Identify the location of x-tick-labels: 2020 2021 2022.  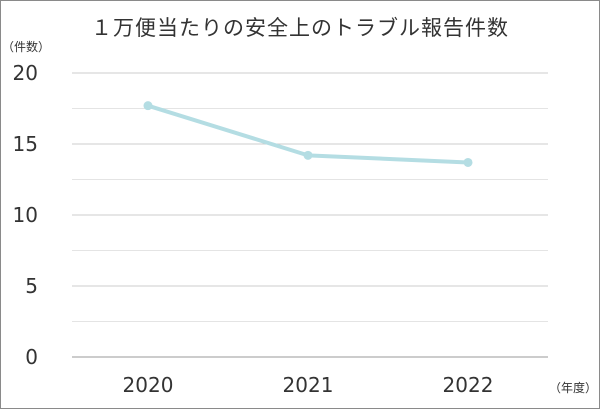
(308, 385).